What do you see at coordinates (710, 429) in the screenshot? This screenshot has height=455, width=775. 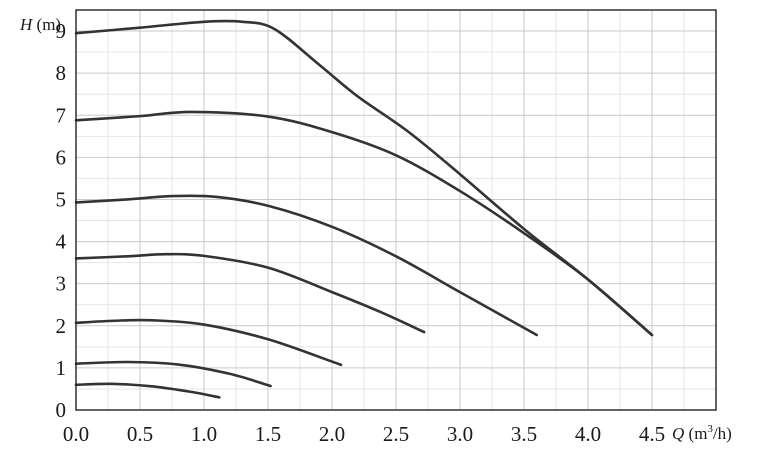 I see `x-axis-unit-superscript: 3` at bounding box center [710, 429].